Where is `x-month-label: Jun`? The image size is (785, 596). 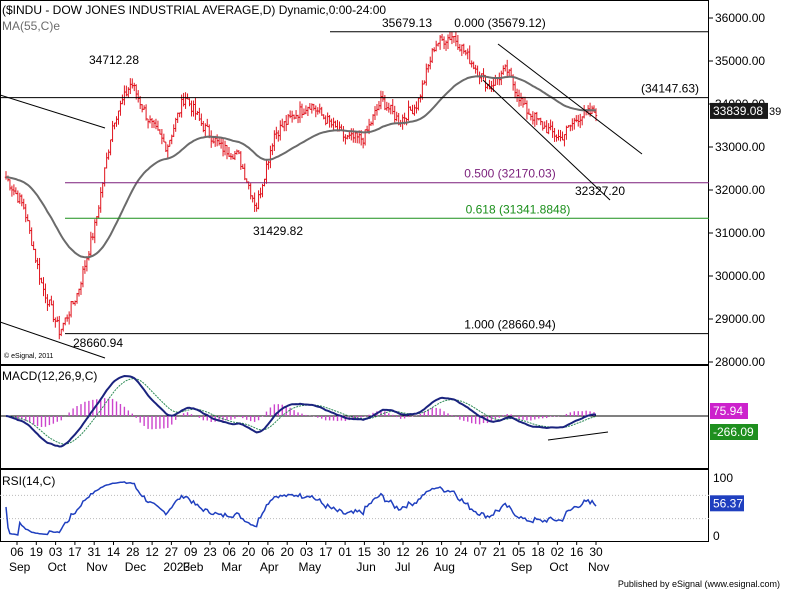 x-month-label: Jun is located at coordinates (365, 567).